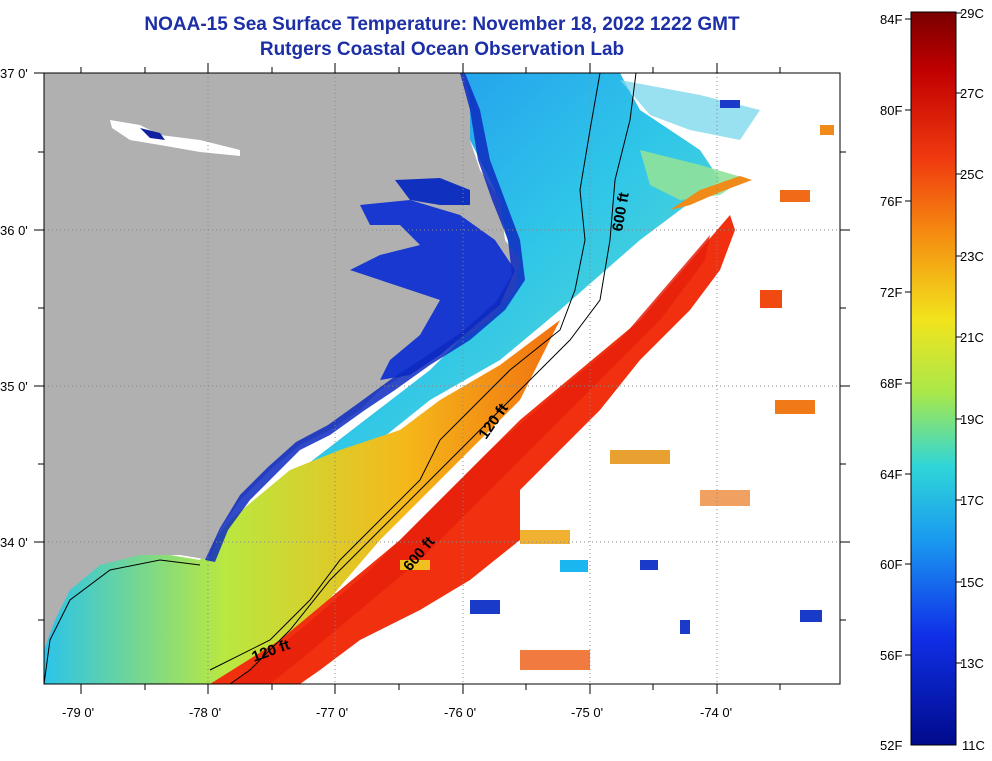 This screenshot has width=992, height=761. What do you see at coordinates (332, 712) in the screenshot?
I see `lon-label-77: -77 0'` at bounding box center [332, 712].